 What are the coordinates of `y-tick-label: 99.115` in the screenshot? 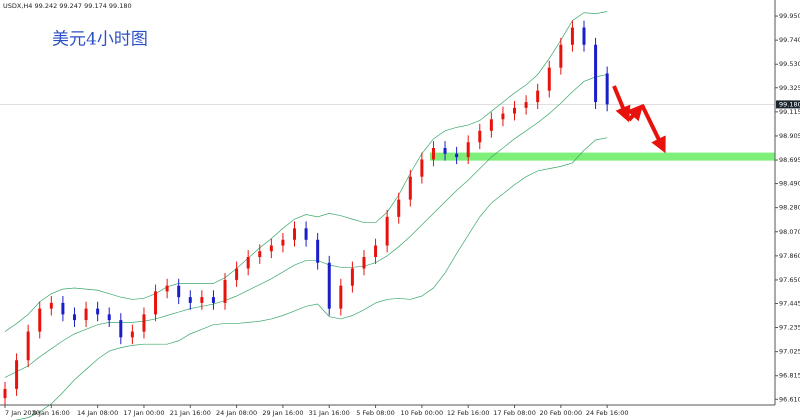 It's located at (789, 112).